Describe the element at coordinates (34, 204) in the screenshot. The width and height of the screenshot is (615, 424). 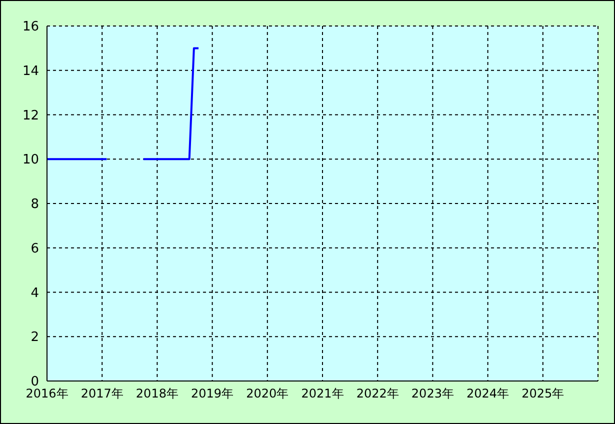
I see `y-tick-label: 8` at that location.